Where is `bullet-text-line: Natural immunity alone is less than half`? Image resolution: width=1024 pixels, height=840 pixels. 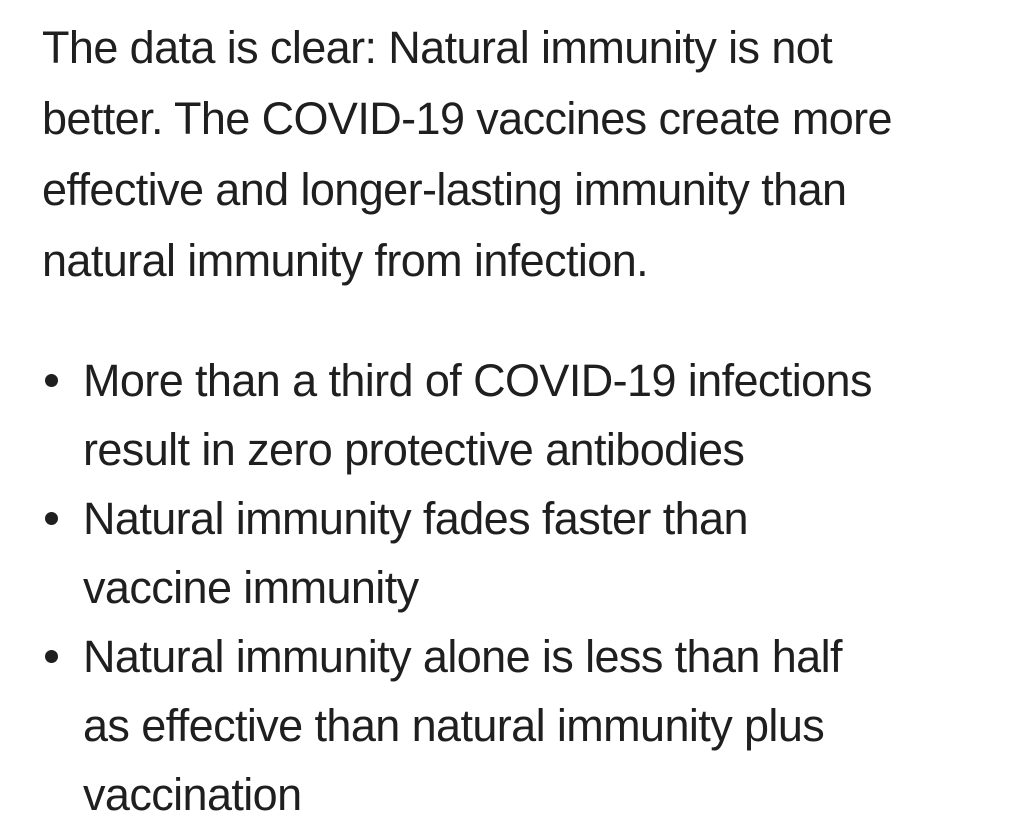
bullet-text-line: Natural immunity alone is less than half is located at coordinates (462, 656).